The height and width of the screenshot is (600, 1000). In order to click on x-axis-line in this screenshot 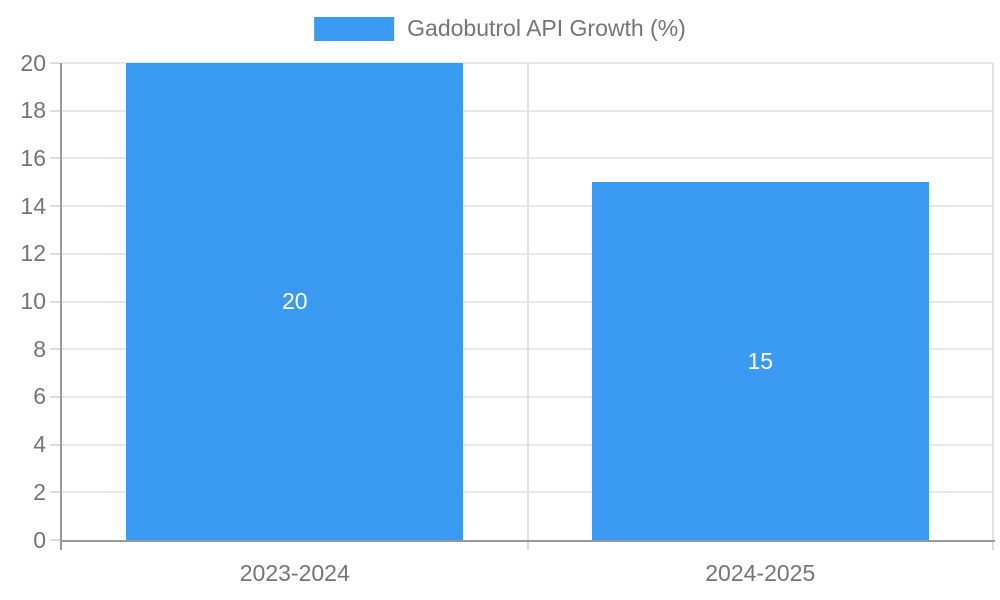, I will do `click(527, 541)`.